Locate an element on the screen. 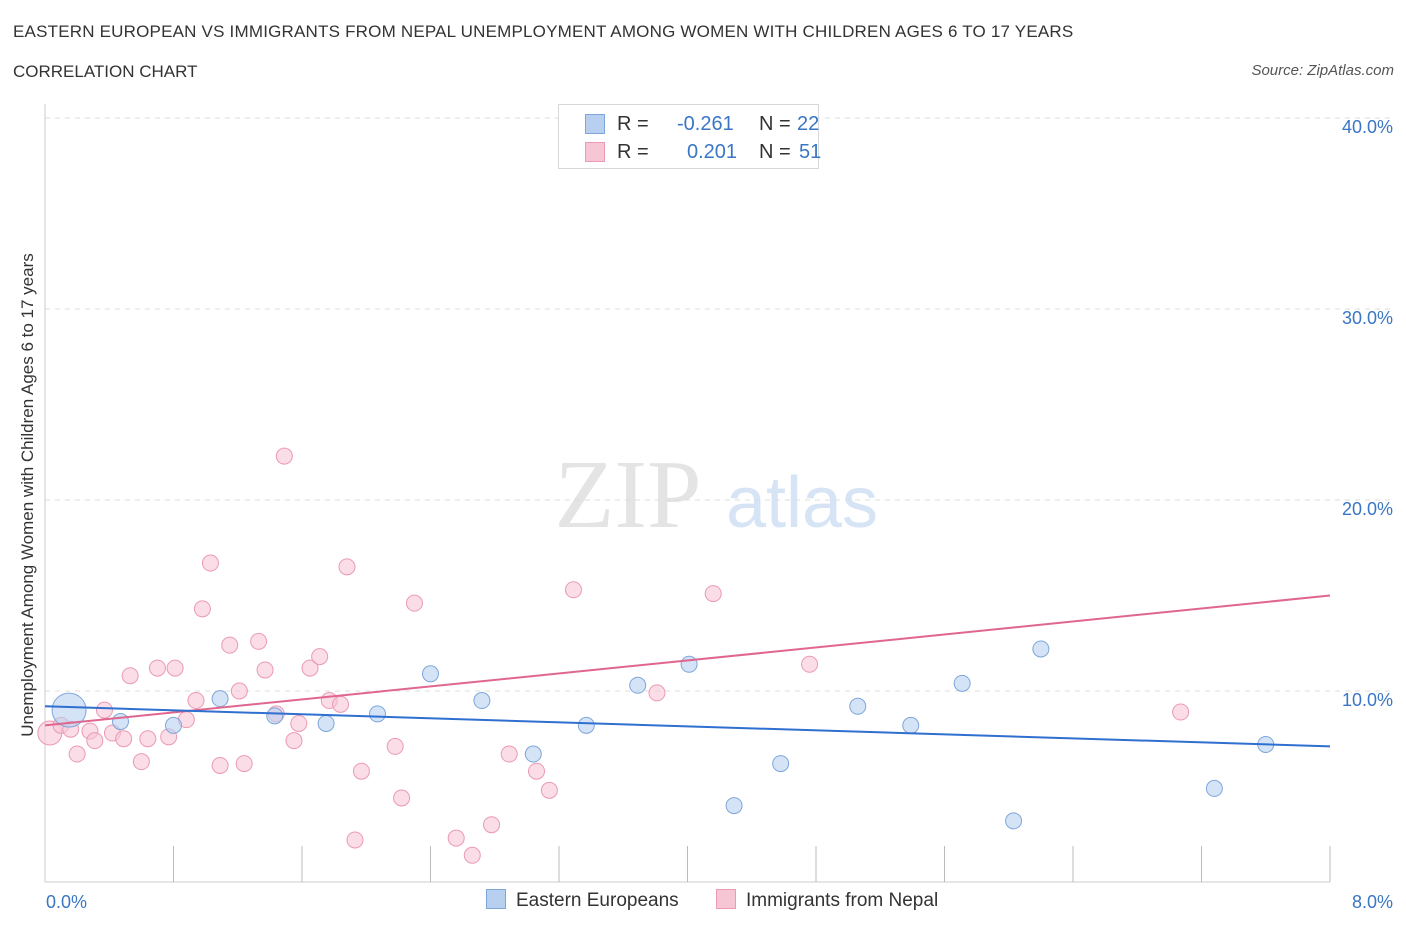 The image size is (1406, 930). legend-item-nepal: Immigrants from Nepal is located at coordinates (827, 900).